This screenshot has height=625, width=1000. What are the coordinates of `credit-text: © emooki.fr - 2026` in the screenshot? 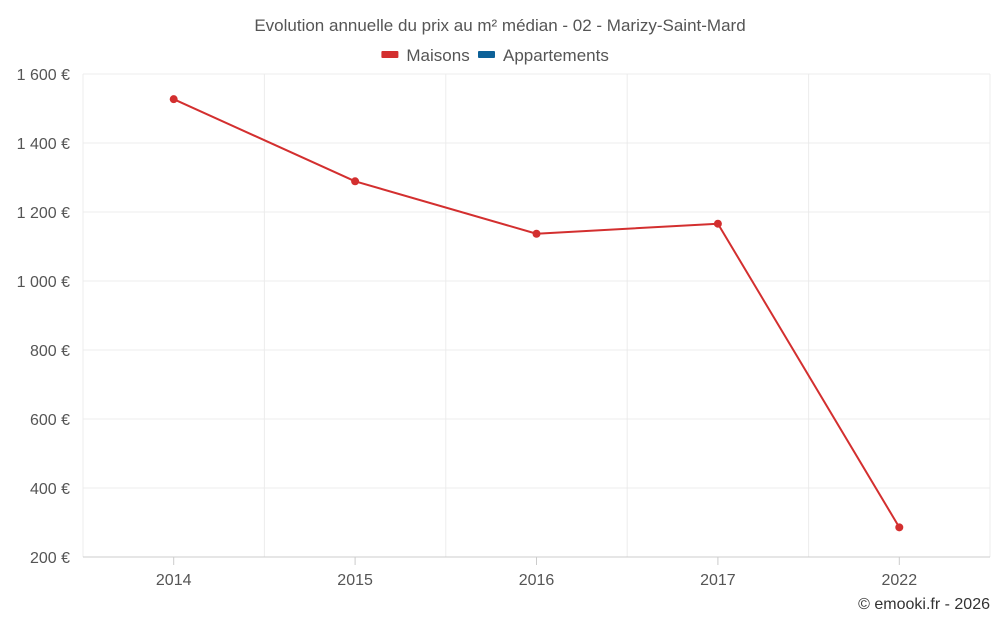 It's located at (924, 604).